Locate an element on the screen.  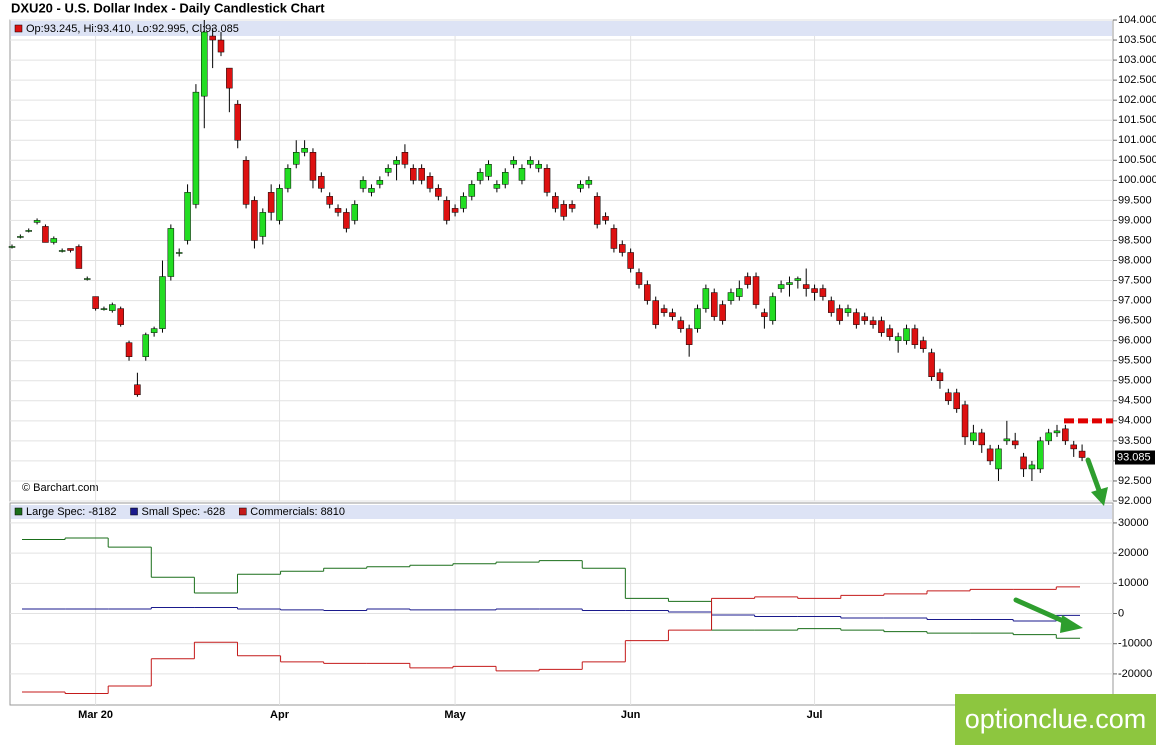
x-tick-label: Jul is located at coordinates (815, 715).